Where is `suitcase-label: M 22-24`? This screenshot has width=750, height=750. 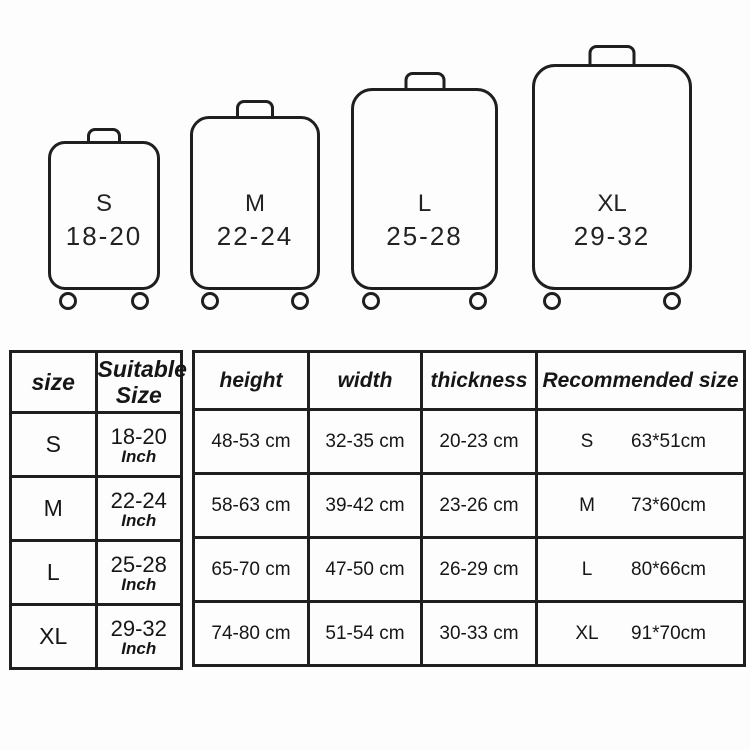
suitcase-label: M 22-24 is located at coordinates (255, 220).